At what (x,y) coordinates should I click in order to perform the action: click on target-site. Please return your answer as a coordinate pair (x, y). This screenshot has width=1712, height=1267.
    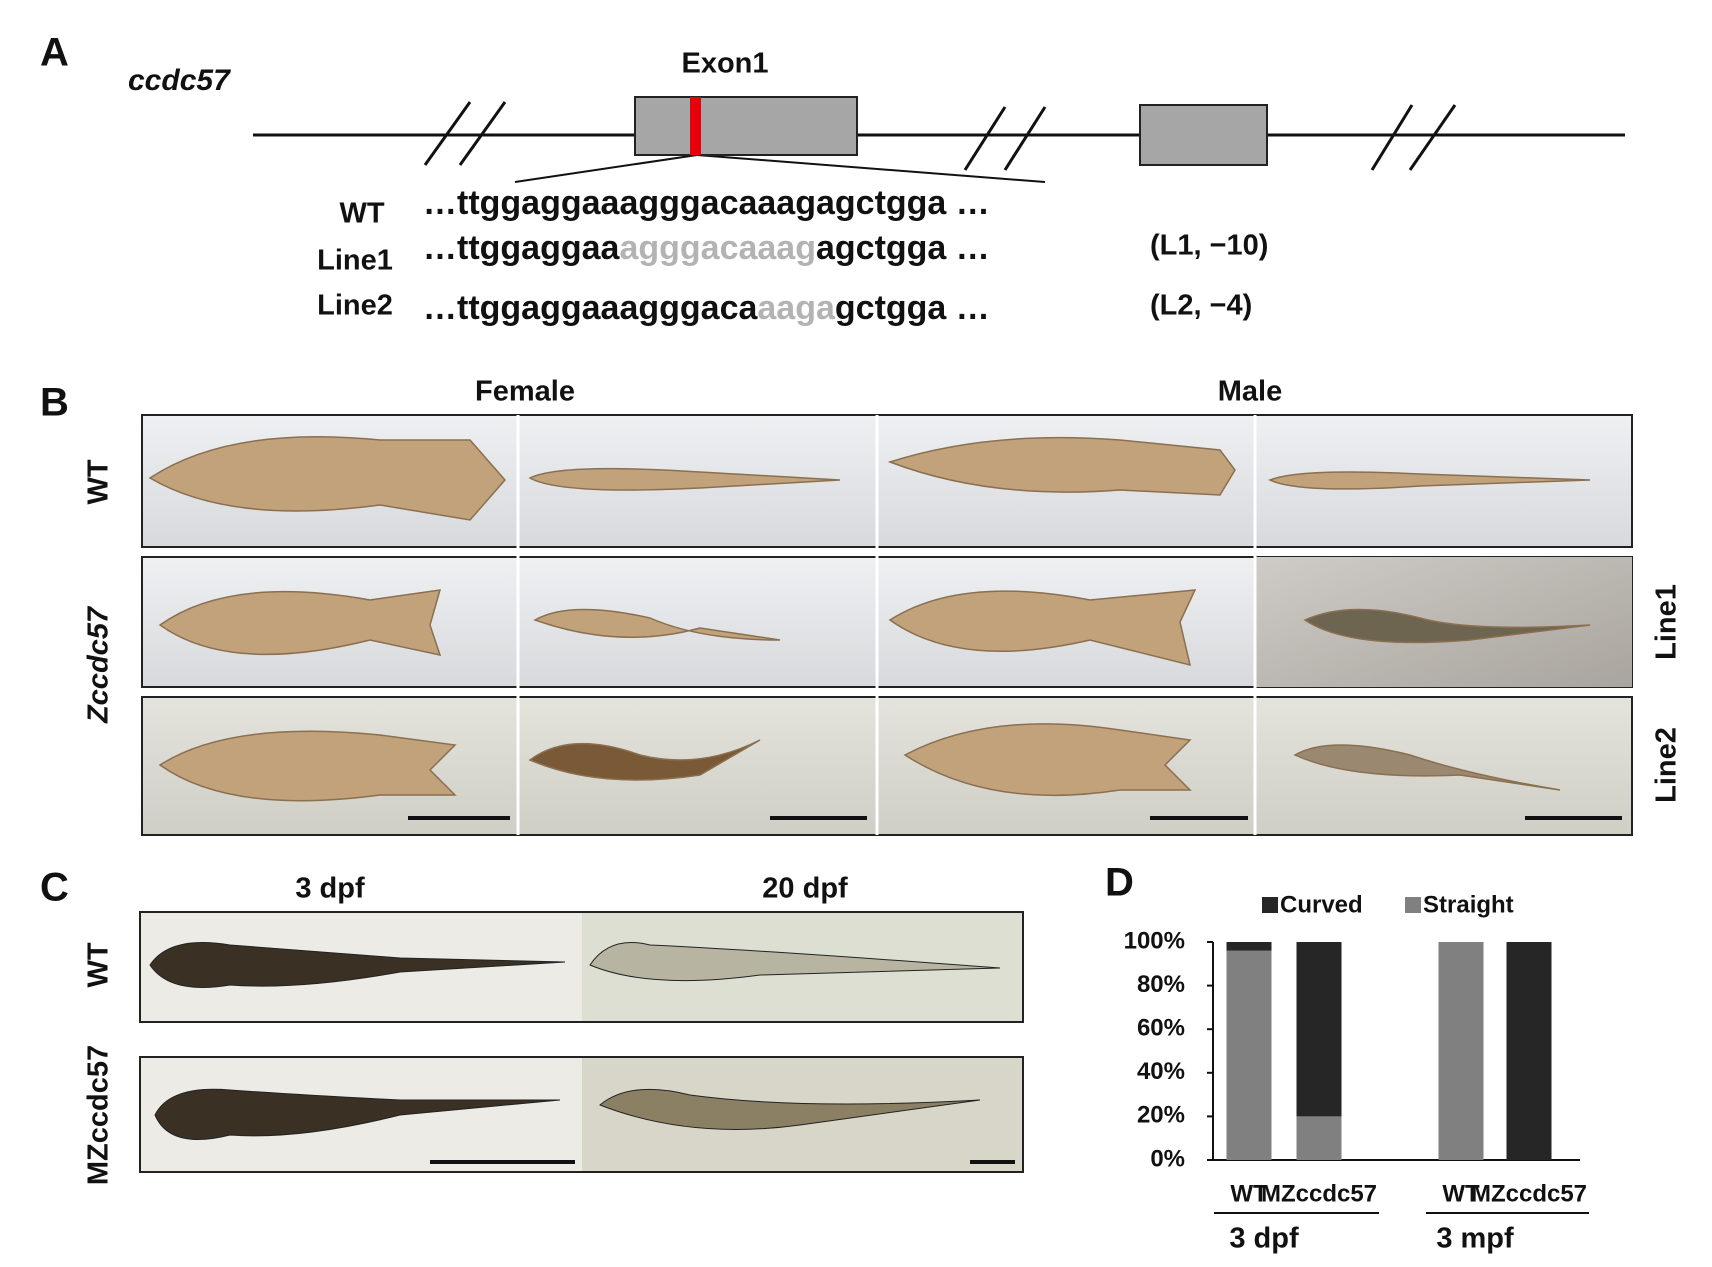
    Looking at the image, I should click on (695, 126).